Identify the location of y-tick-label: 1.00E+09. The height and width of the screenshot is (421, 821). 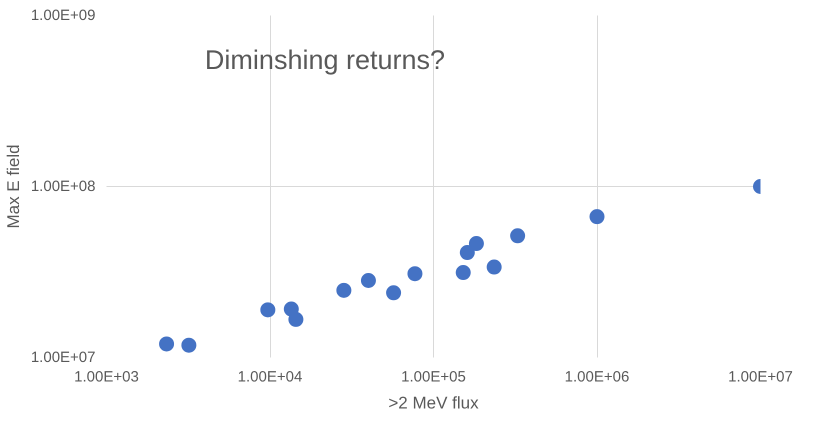
(63, 15).